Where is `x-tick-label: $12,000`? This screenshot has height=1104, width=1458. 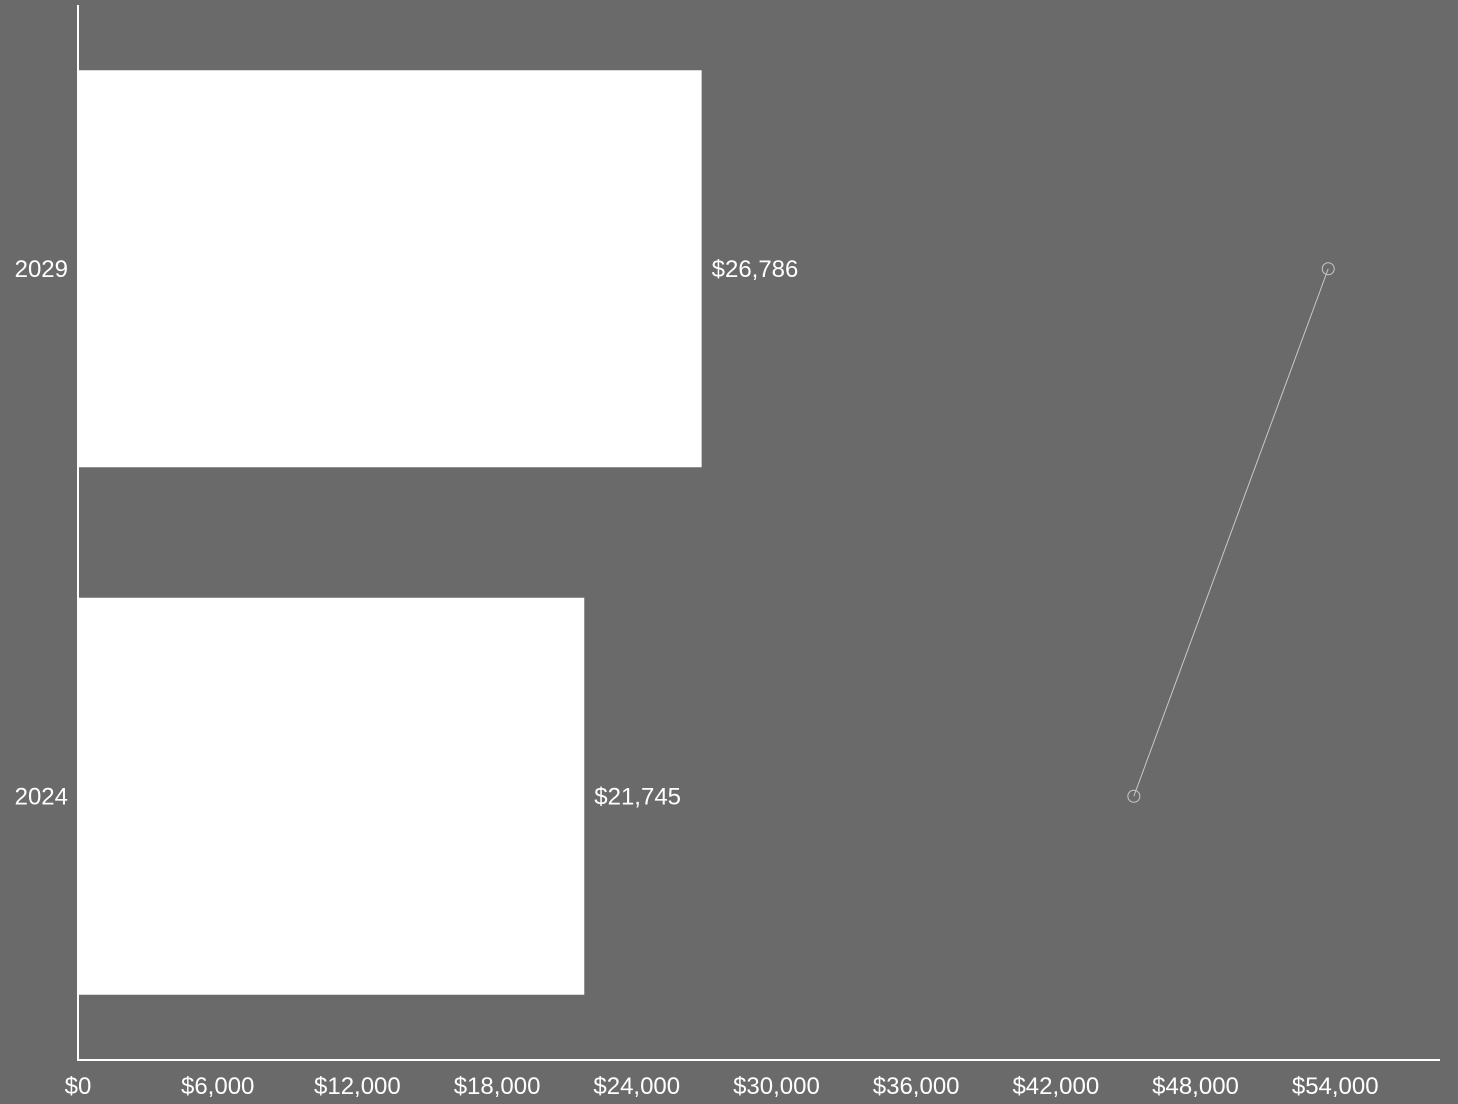 x-tick-label: $12,000 is located at coordinates (357, 1086).